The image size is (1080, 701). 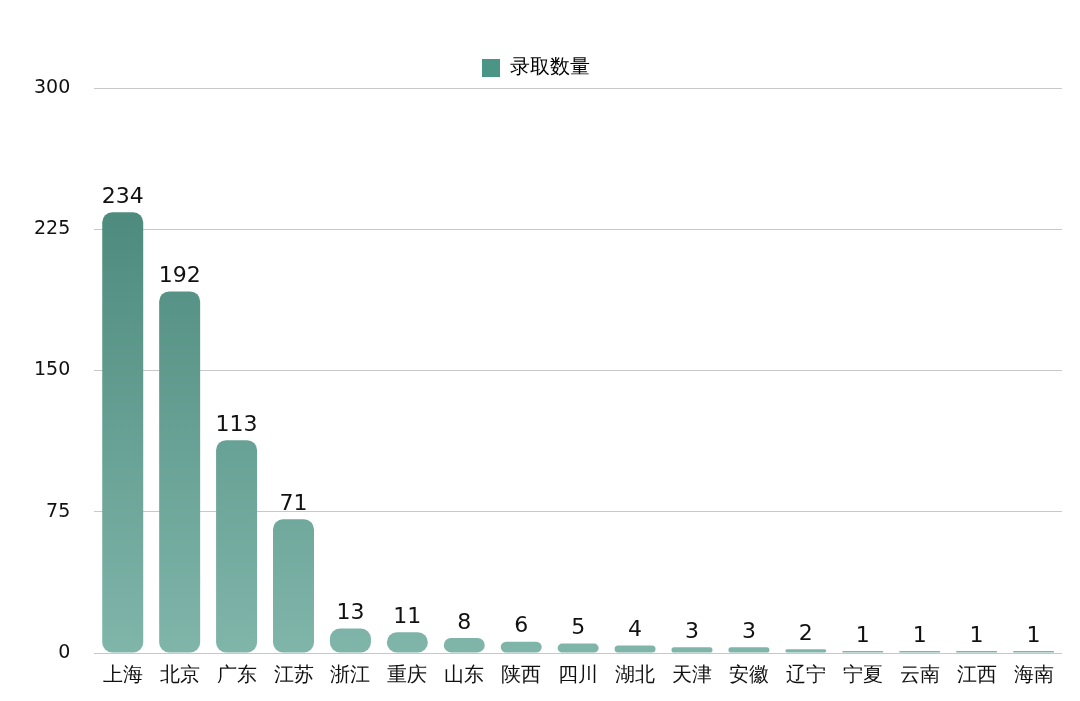 I want to click on data-label: 5, so click(x=578, y=627).